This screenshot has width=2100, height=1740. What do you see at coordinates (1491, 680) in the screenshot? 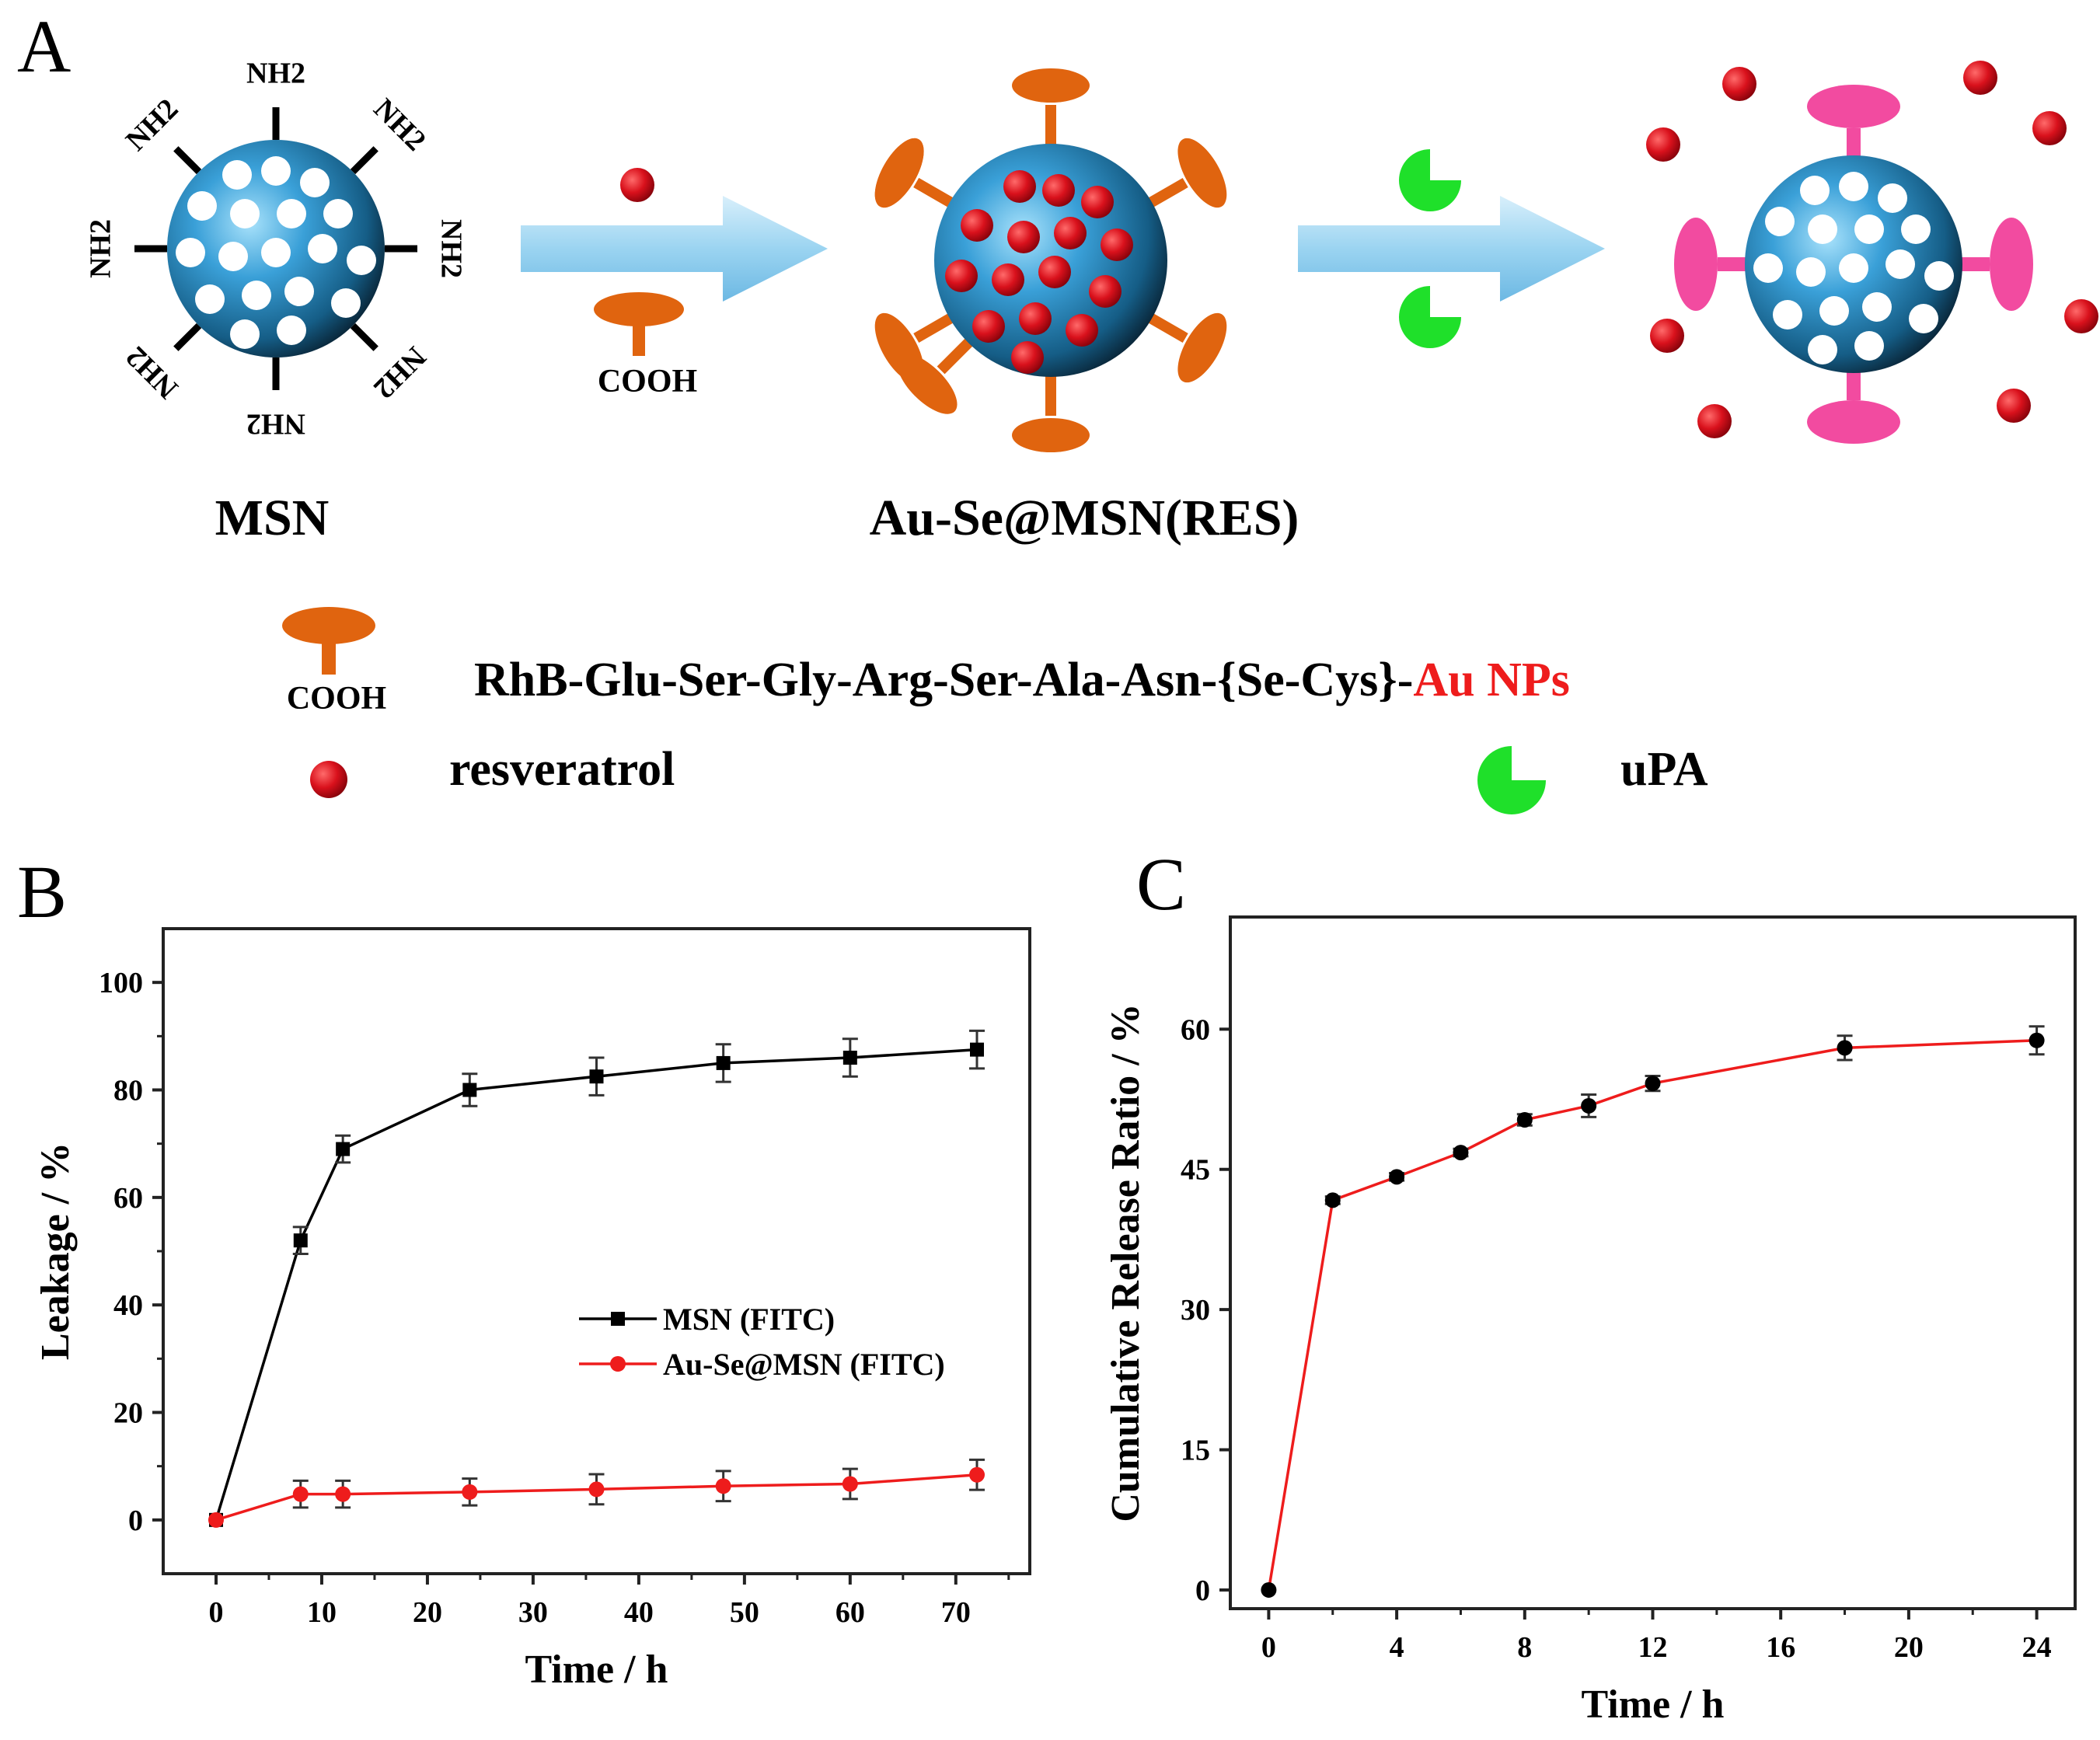
I see `legend-au-nps: Au NPs` at bounding box center [1491, 680].